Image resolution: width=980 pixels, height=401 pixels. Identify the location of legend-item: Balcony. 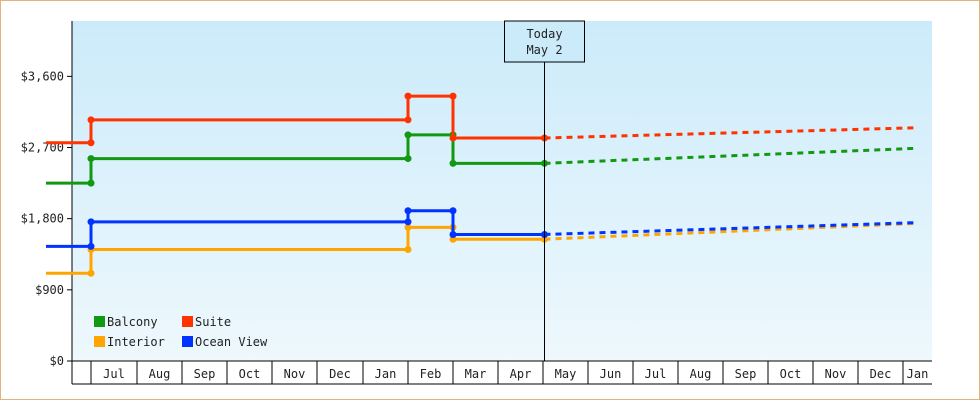
(126, 322).